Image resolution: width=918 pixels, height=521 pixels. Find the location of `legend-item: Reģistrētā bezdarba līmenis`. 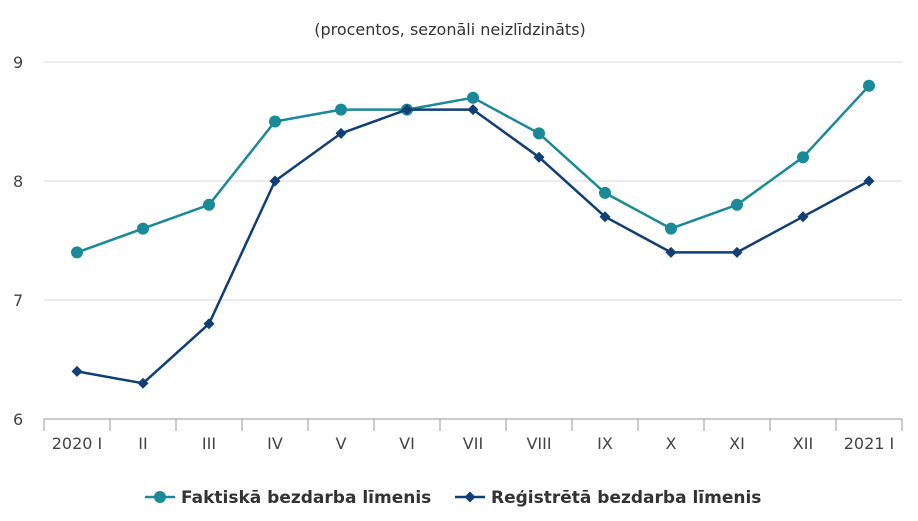

legend-item: Reģistrētā bezdarba līmenis is located at coordinates (608, 498).